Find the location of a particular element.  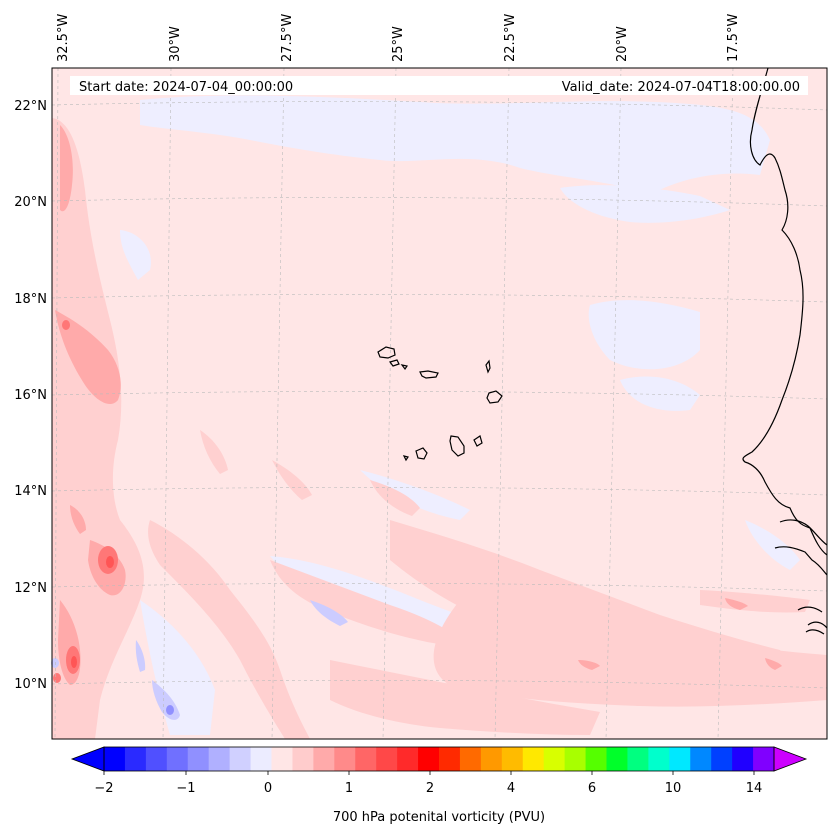

lat-label-22n: 22°N is located at coordinates (30, 106).